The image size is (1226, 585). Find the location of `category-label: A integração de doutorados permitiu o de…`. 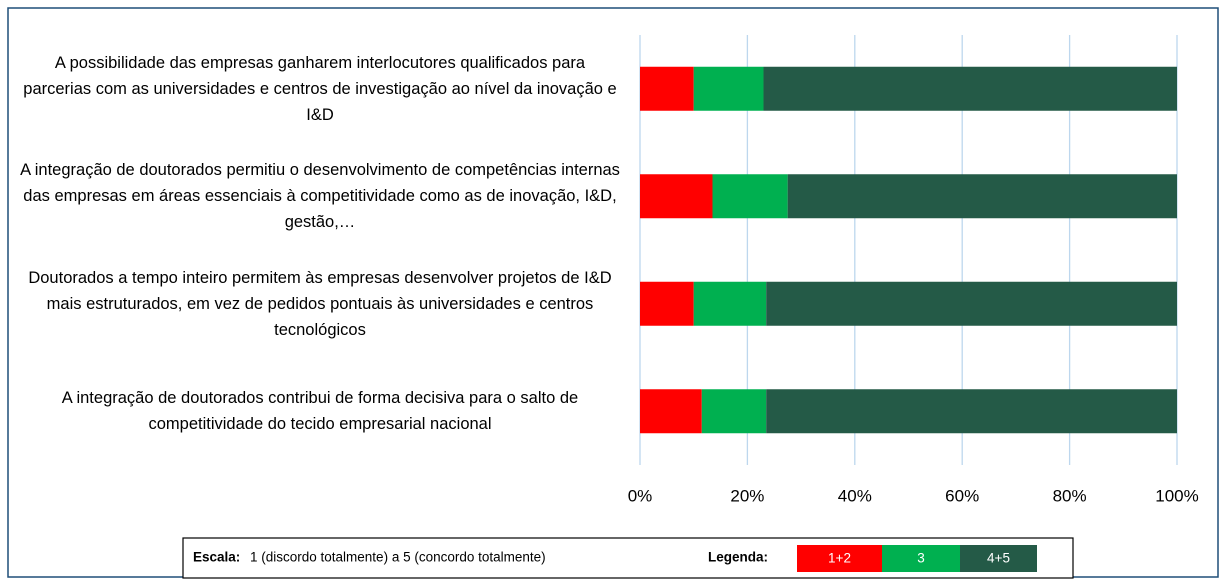

category-label: A integração de doutorados permitiu o de… is located at coordinates (320, 196).